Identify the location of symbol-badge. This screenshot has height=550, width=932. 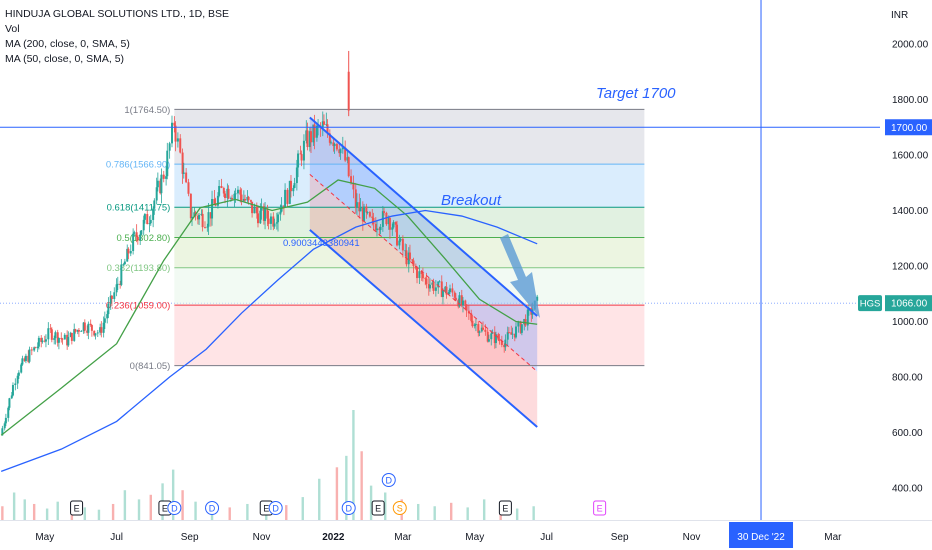
(870, 303).